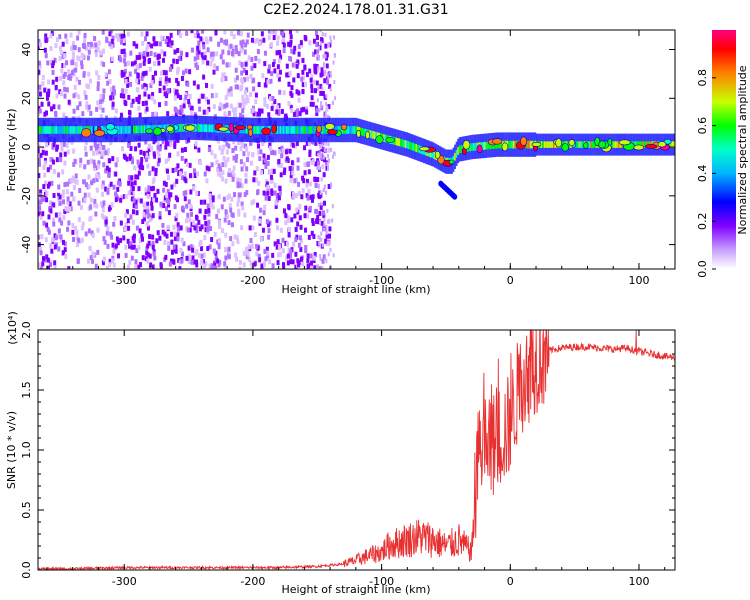  I want to click on colorbar-tick-label: 0.2, so click(702, 221).